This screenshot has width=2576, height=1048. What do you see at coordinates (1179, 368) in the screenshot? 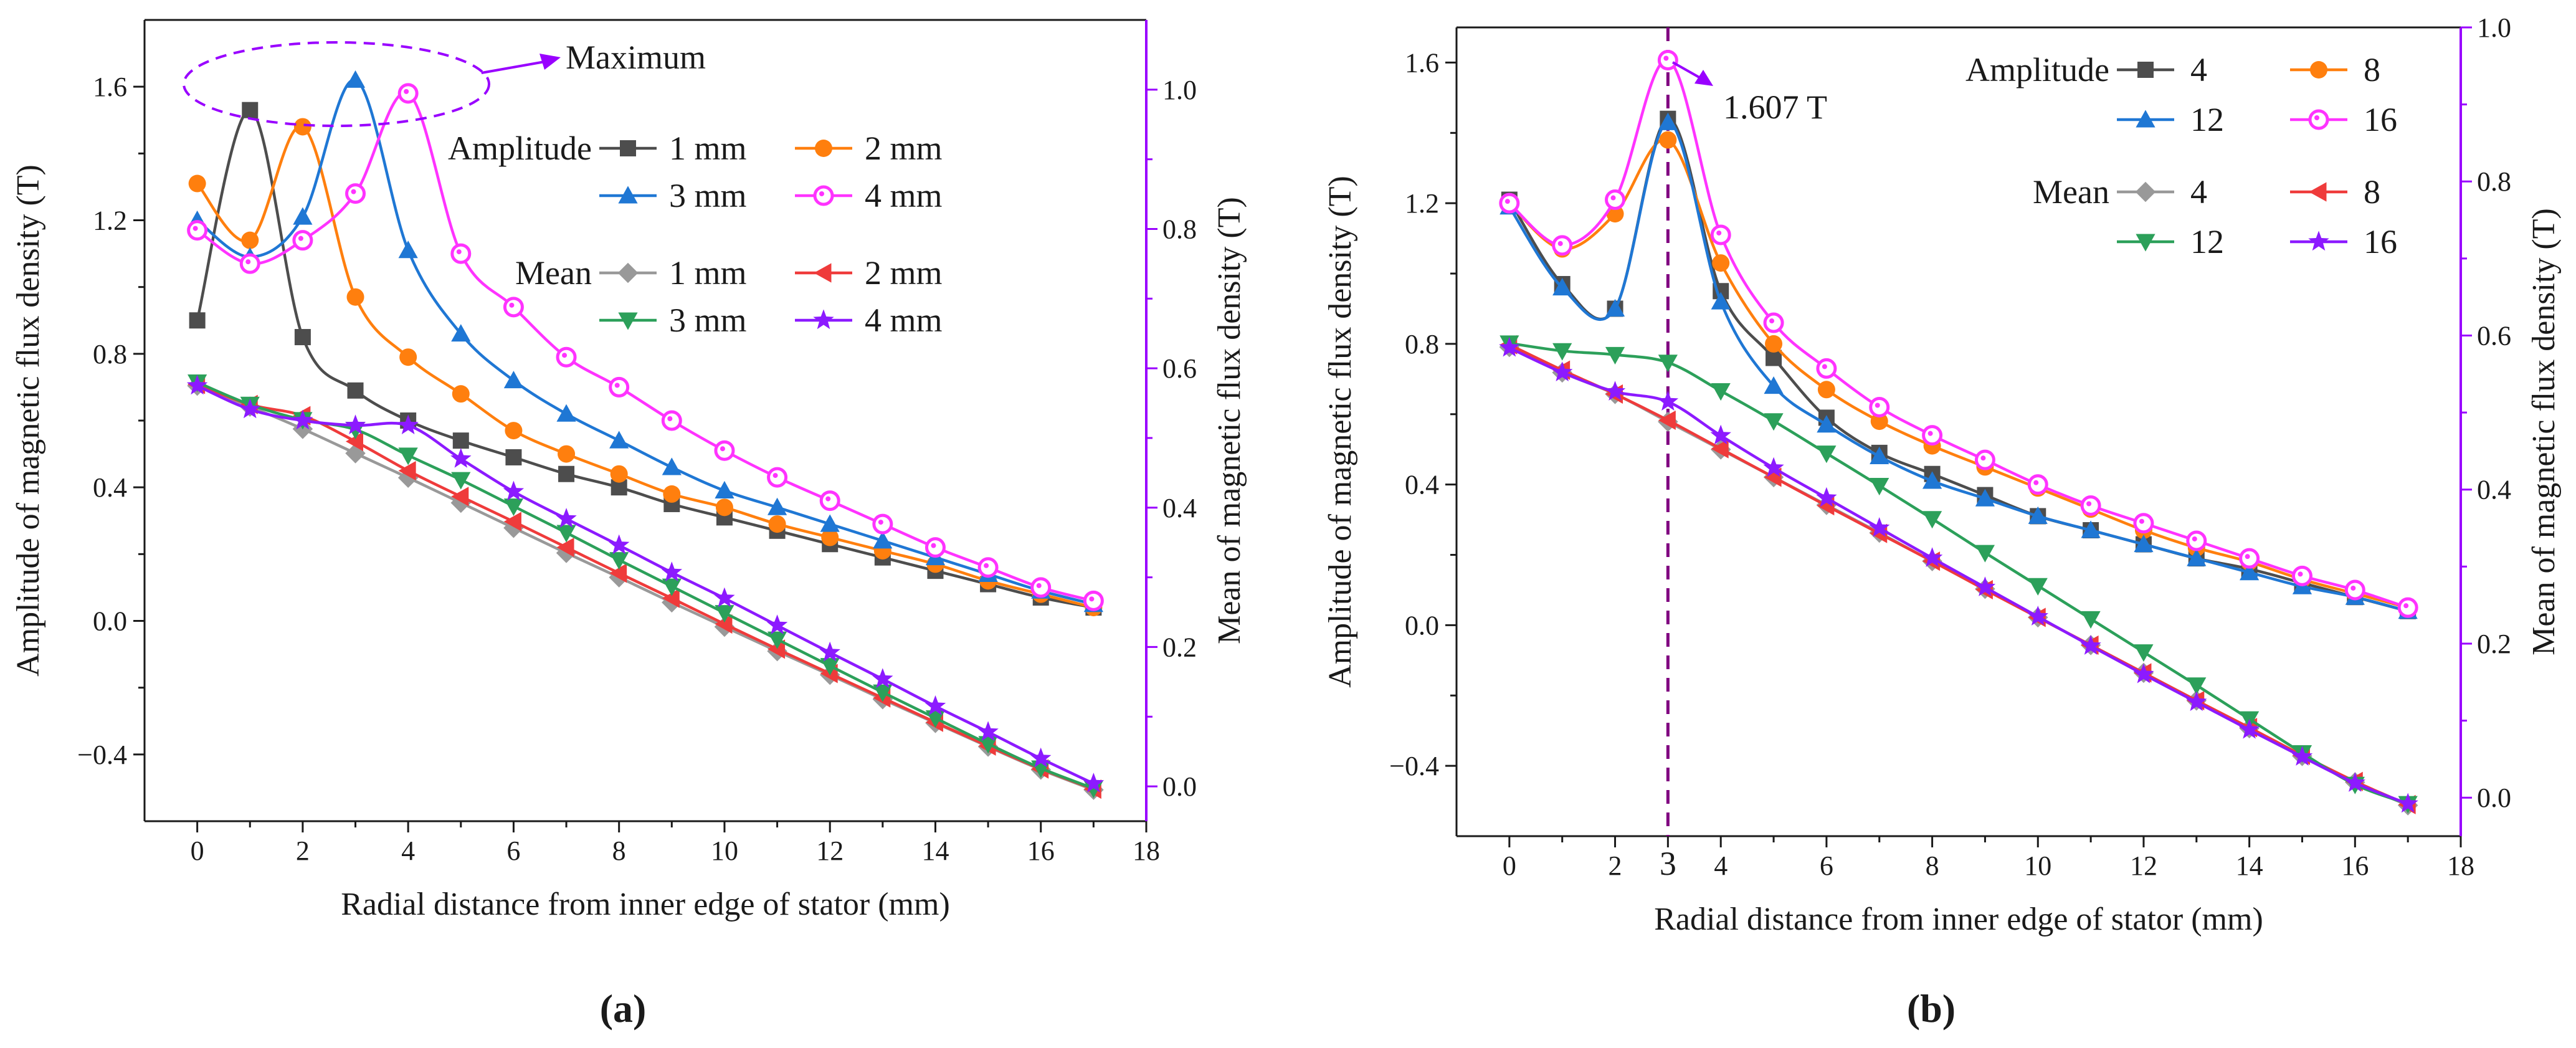
I see `y-right-tick-label: 0.6` at bounding box center [1179, 368].